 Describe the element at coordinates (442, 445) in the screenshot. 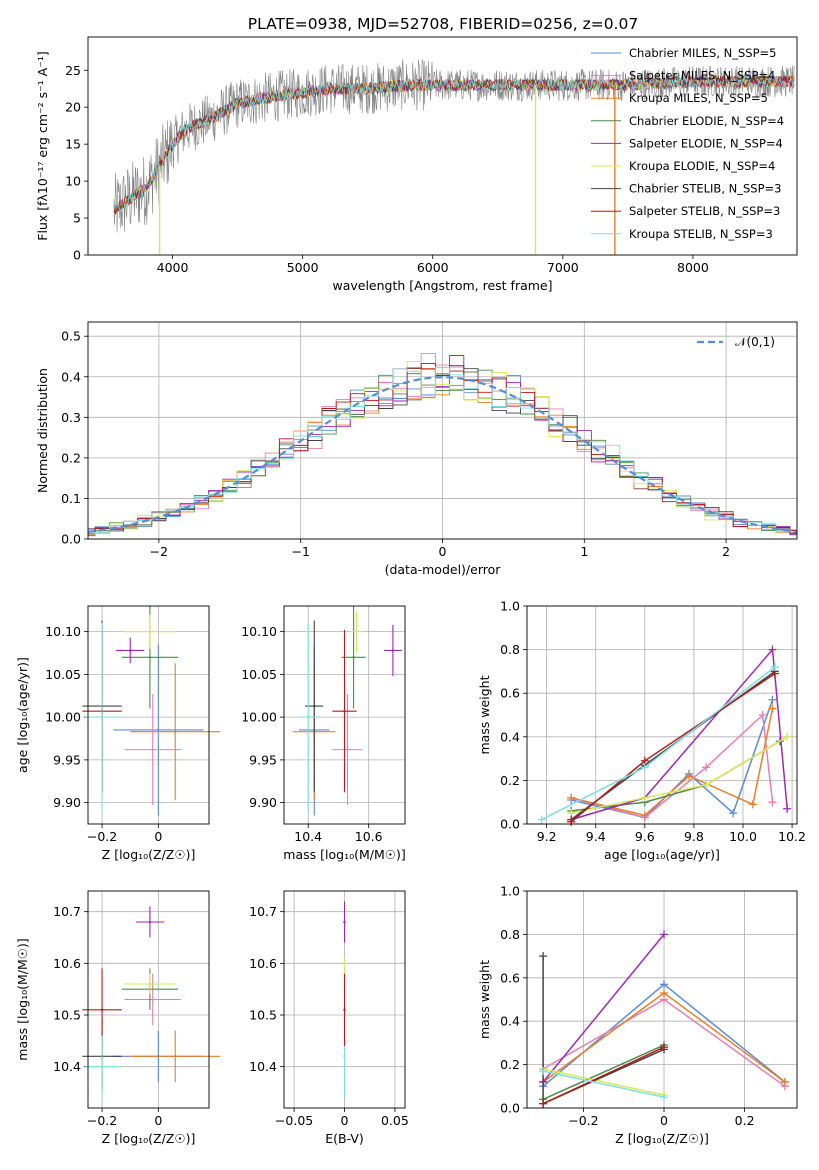

I see `histogram-line` at that location.